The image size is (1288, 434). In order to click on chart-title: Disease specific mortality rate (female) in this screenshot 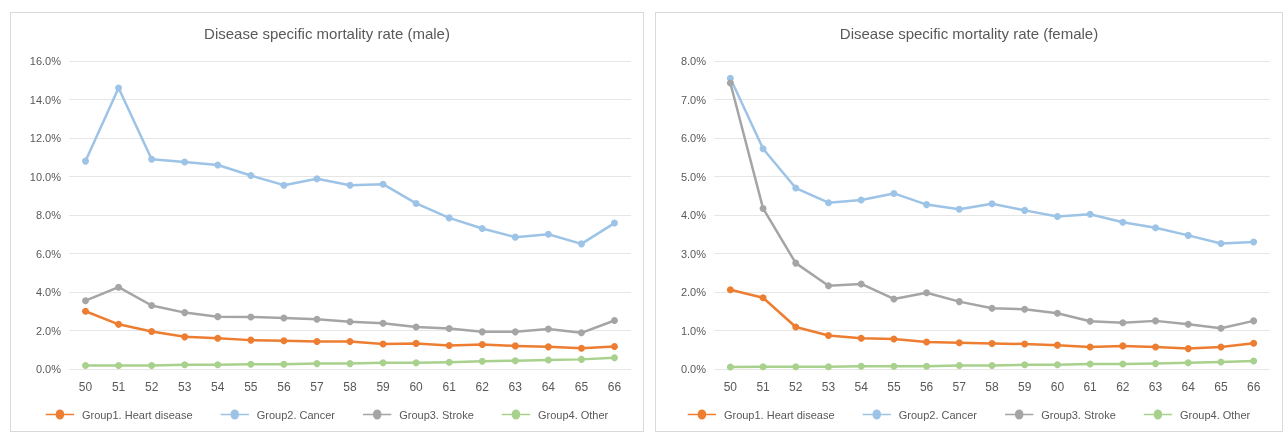, I will do `click(969, 33)`.